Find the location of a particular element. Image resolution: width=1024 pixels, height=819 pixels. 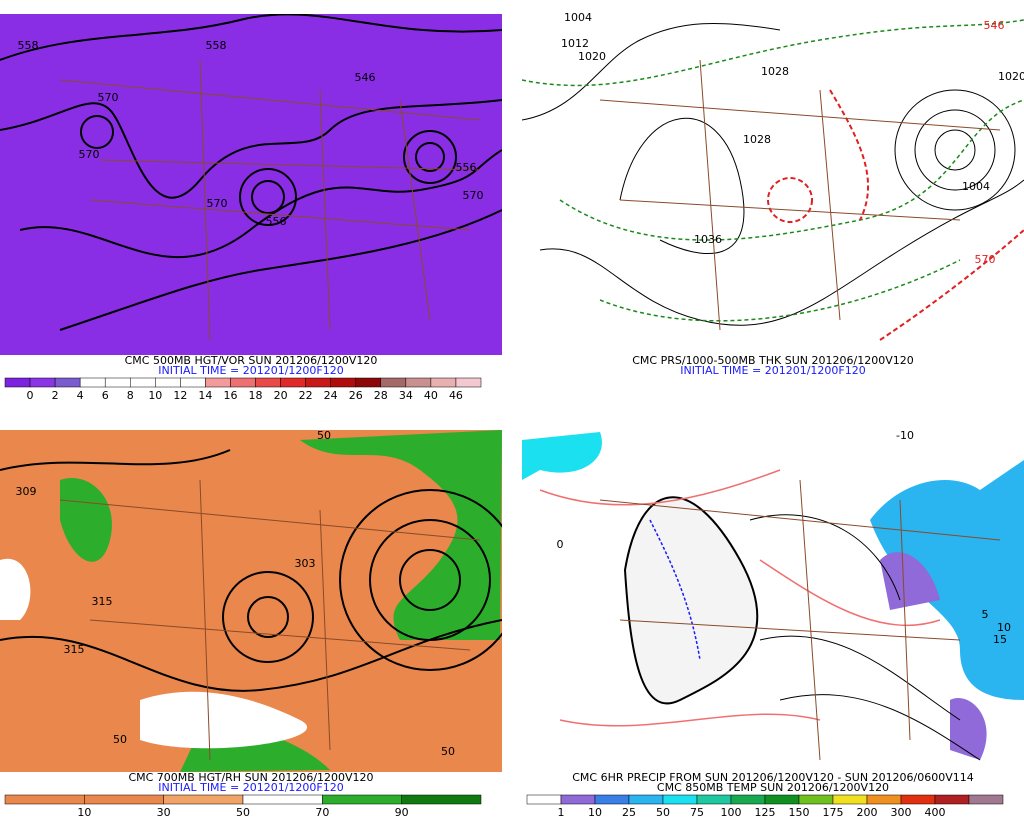

colorbar-label: 4 is located at coordinates (80, 395).